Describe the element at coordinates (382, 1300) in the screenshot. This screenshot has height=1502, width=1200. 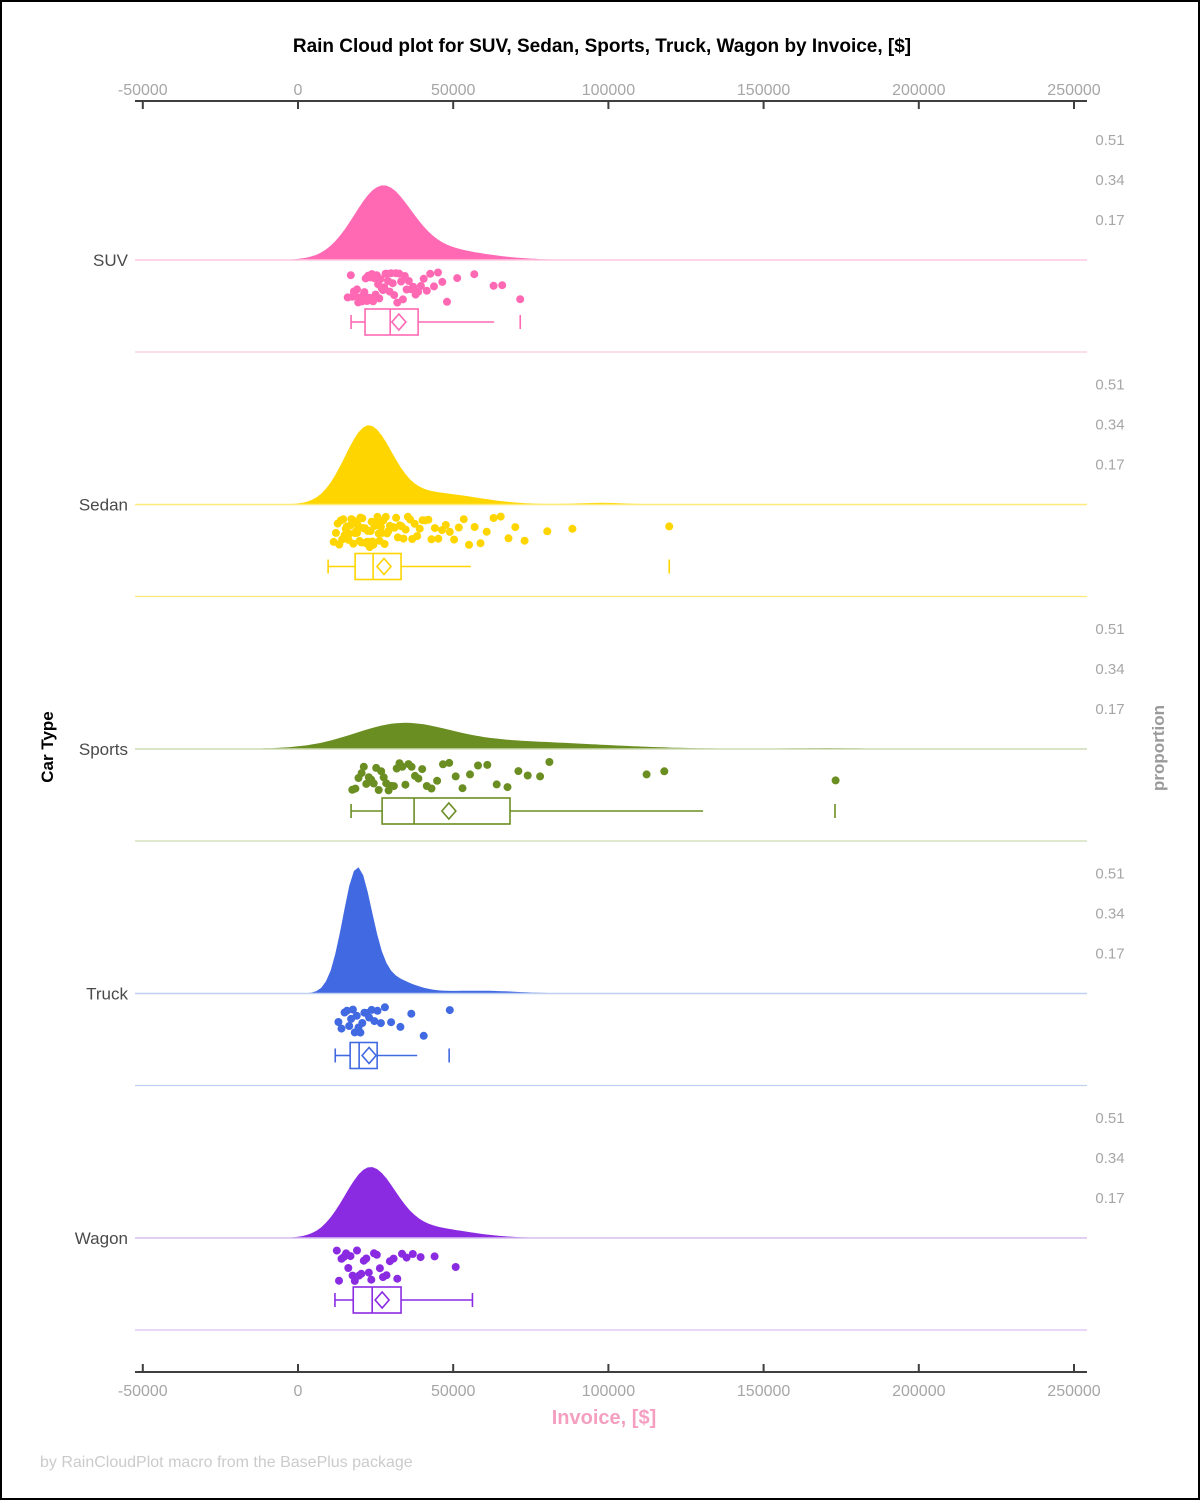
I see `mean-diamond-wagon` at that location.